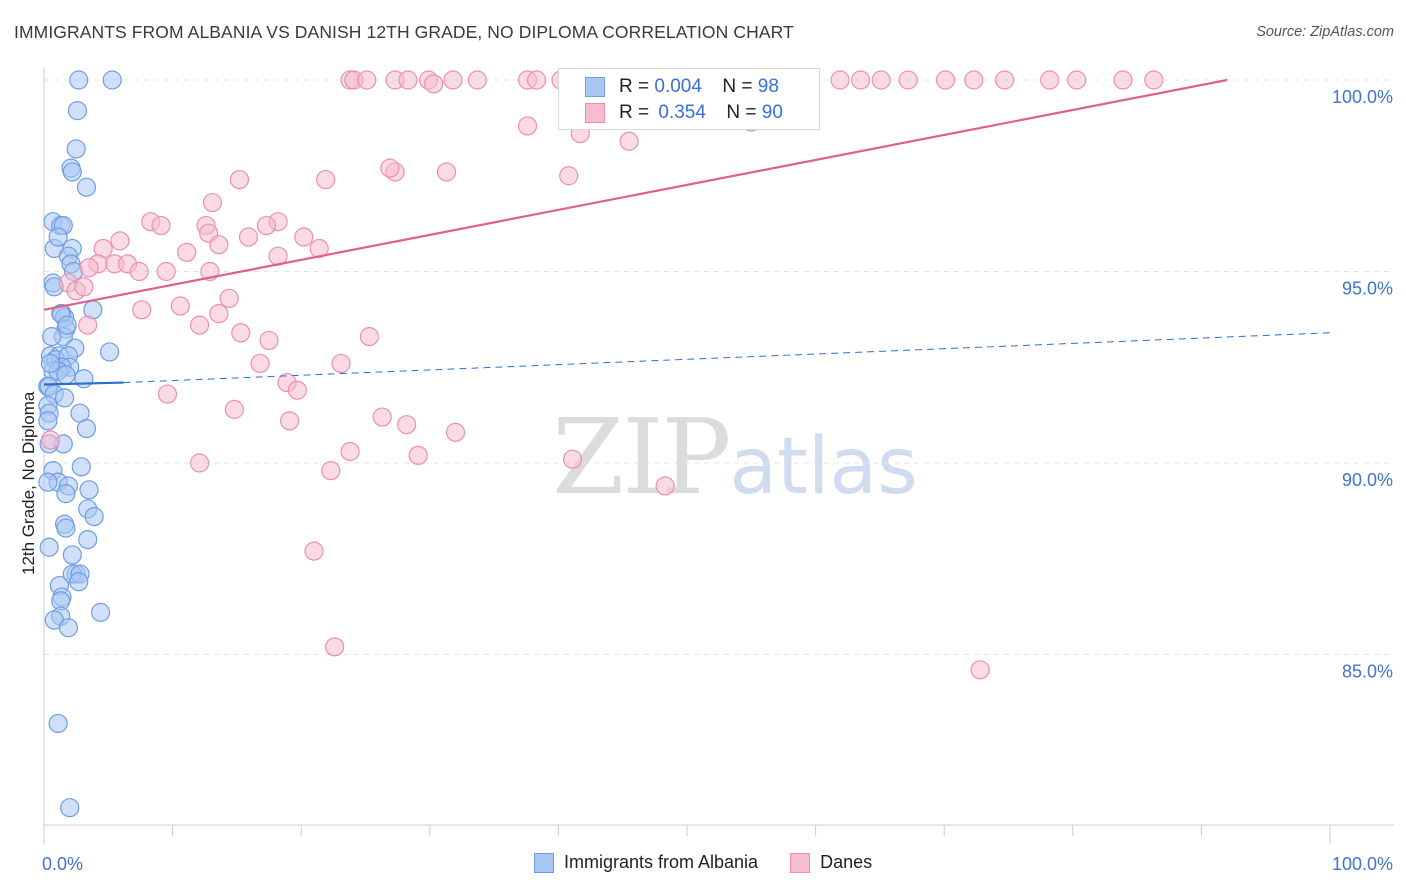  I want to click on series-legend: Immigrants from Albania Danes, so click(703, 862).